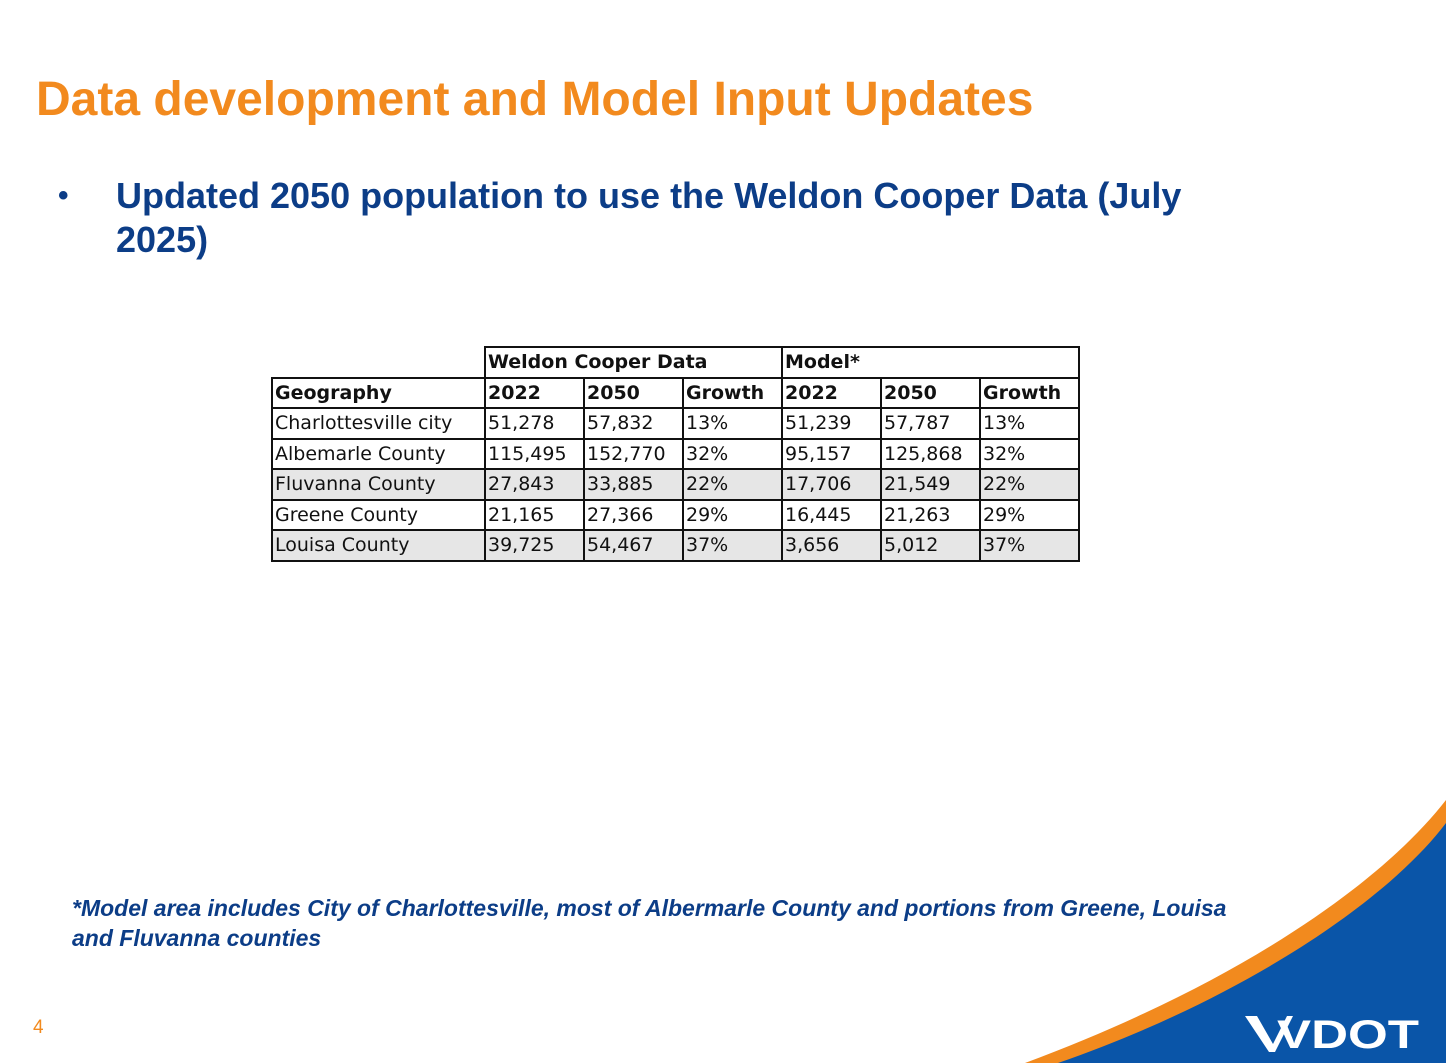  I want to click on table-cell: 17,706, so click(831, 484).